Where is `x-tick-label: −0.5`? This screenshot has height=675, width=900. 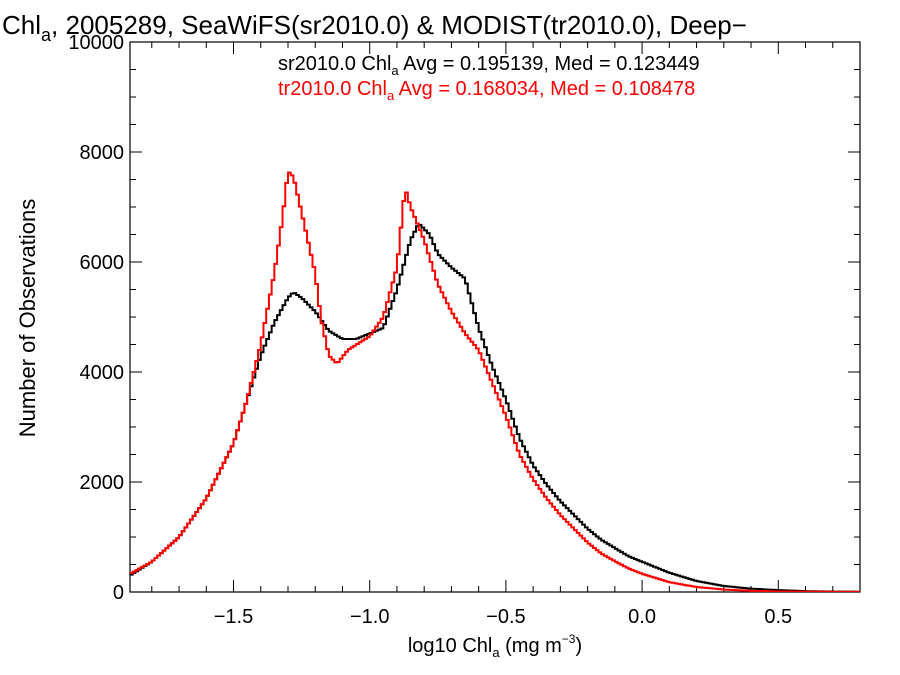
x-tick-label: −0.5 is located at coordinates (505, 617).